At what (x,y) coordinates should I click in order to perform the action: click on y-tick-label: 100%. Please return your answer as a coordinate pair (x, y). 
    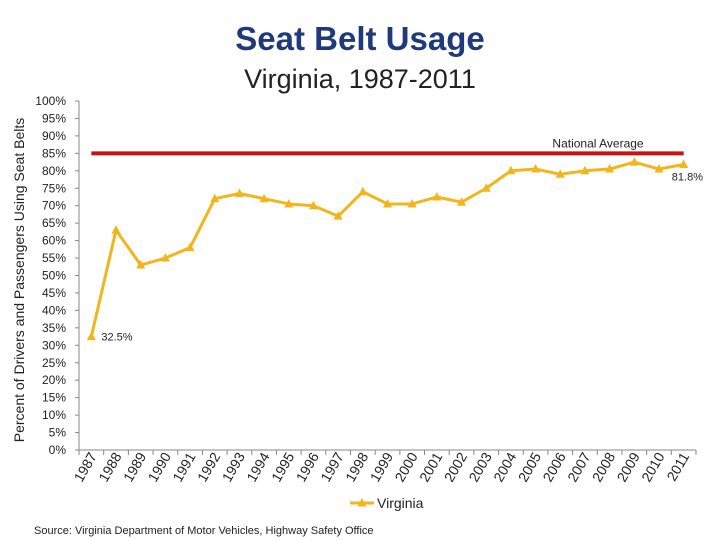
    Looking at the image, I should click on (50, 101).